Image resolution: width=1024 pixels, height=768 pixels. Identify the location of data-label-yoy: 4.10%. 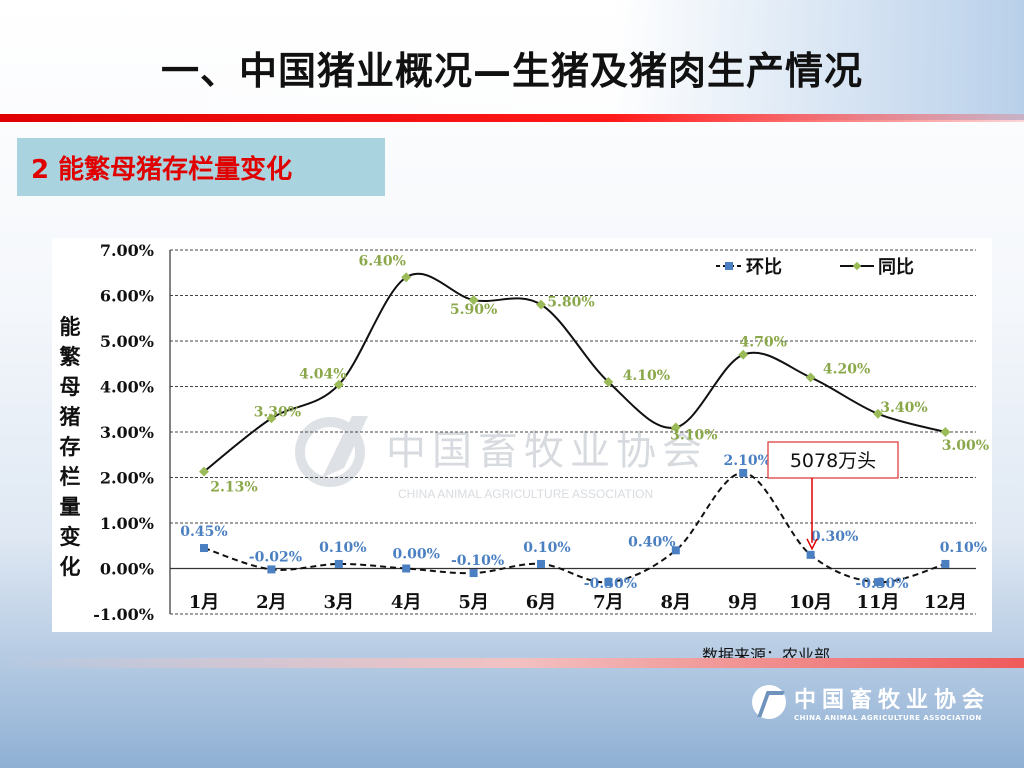
(646, 376).